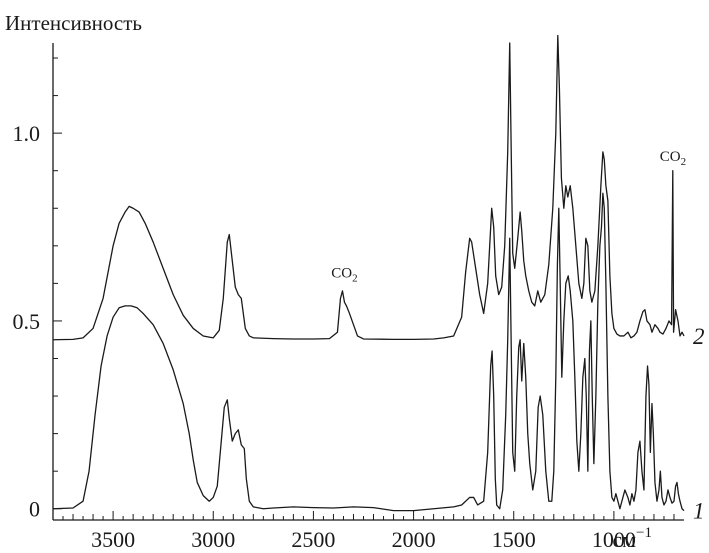  What do you see at coordinates (414, 539) in the screenshot?
I see `x-tick-label: 2000` at bounding box center [414, 539].